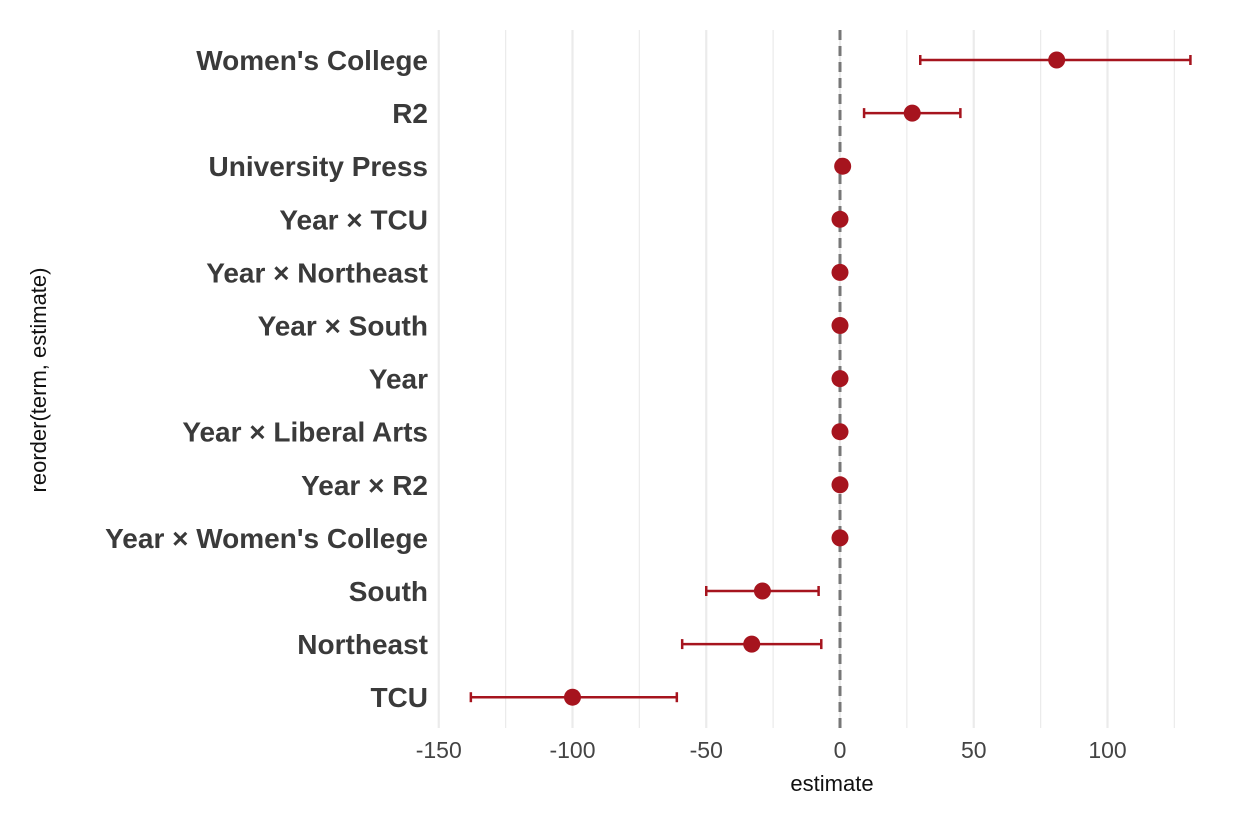 Image resolution: width=1256 pixels, height=824 pixels. I want to click on y-tick-label: Year × Northeast, so click(317, 272).